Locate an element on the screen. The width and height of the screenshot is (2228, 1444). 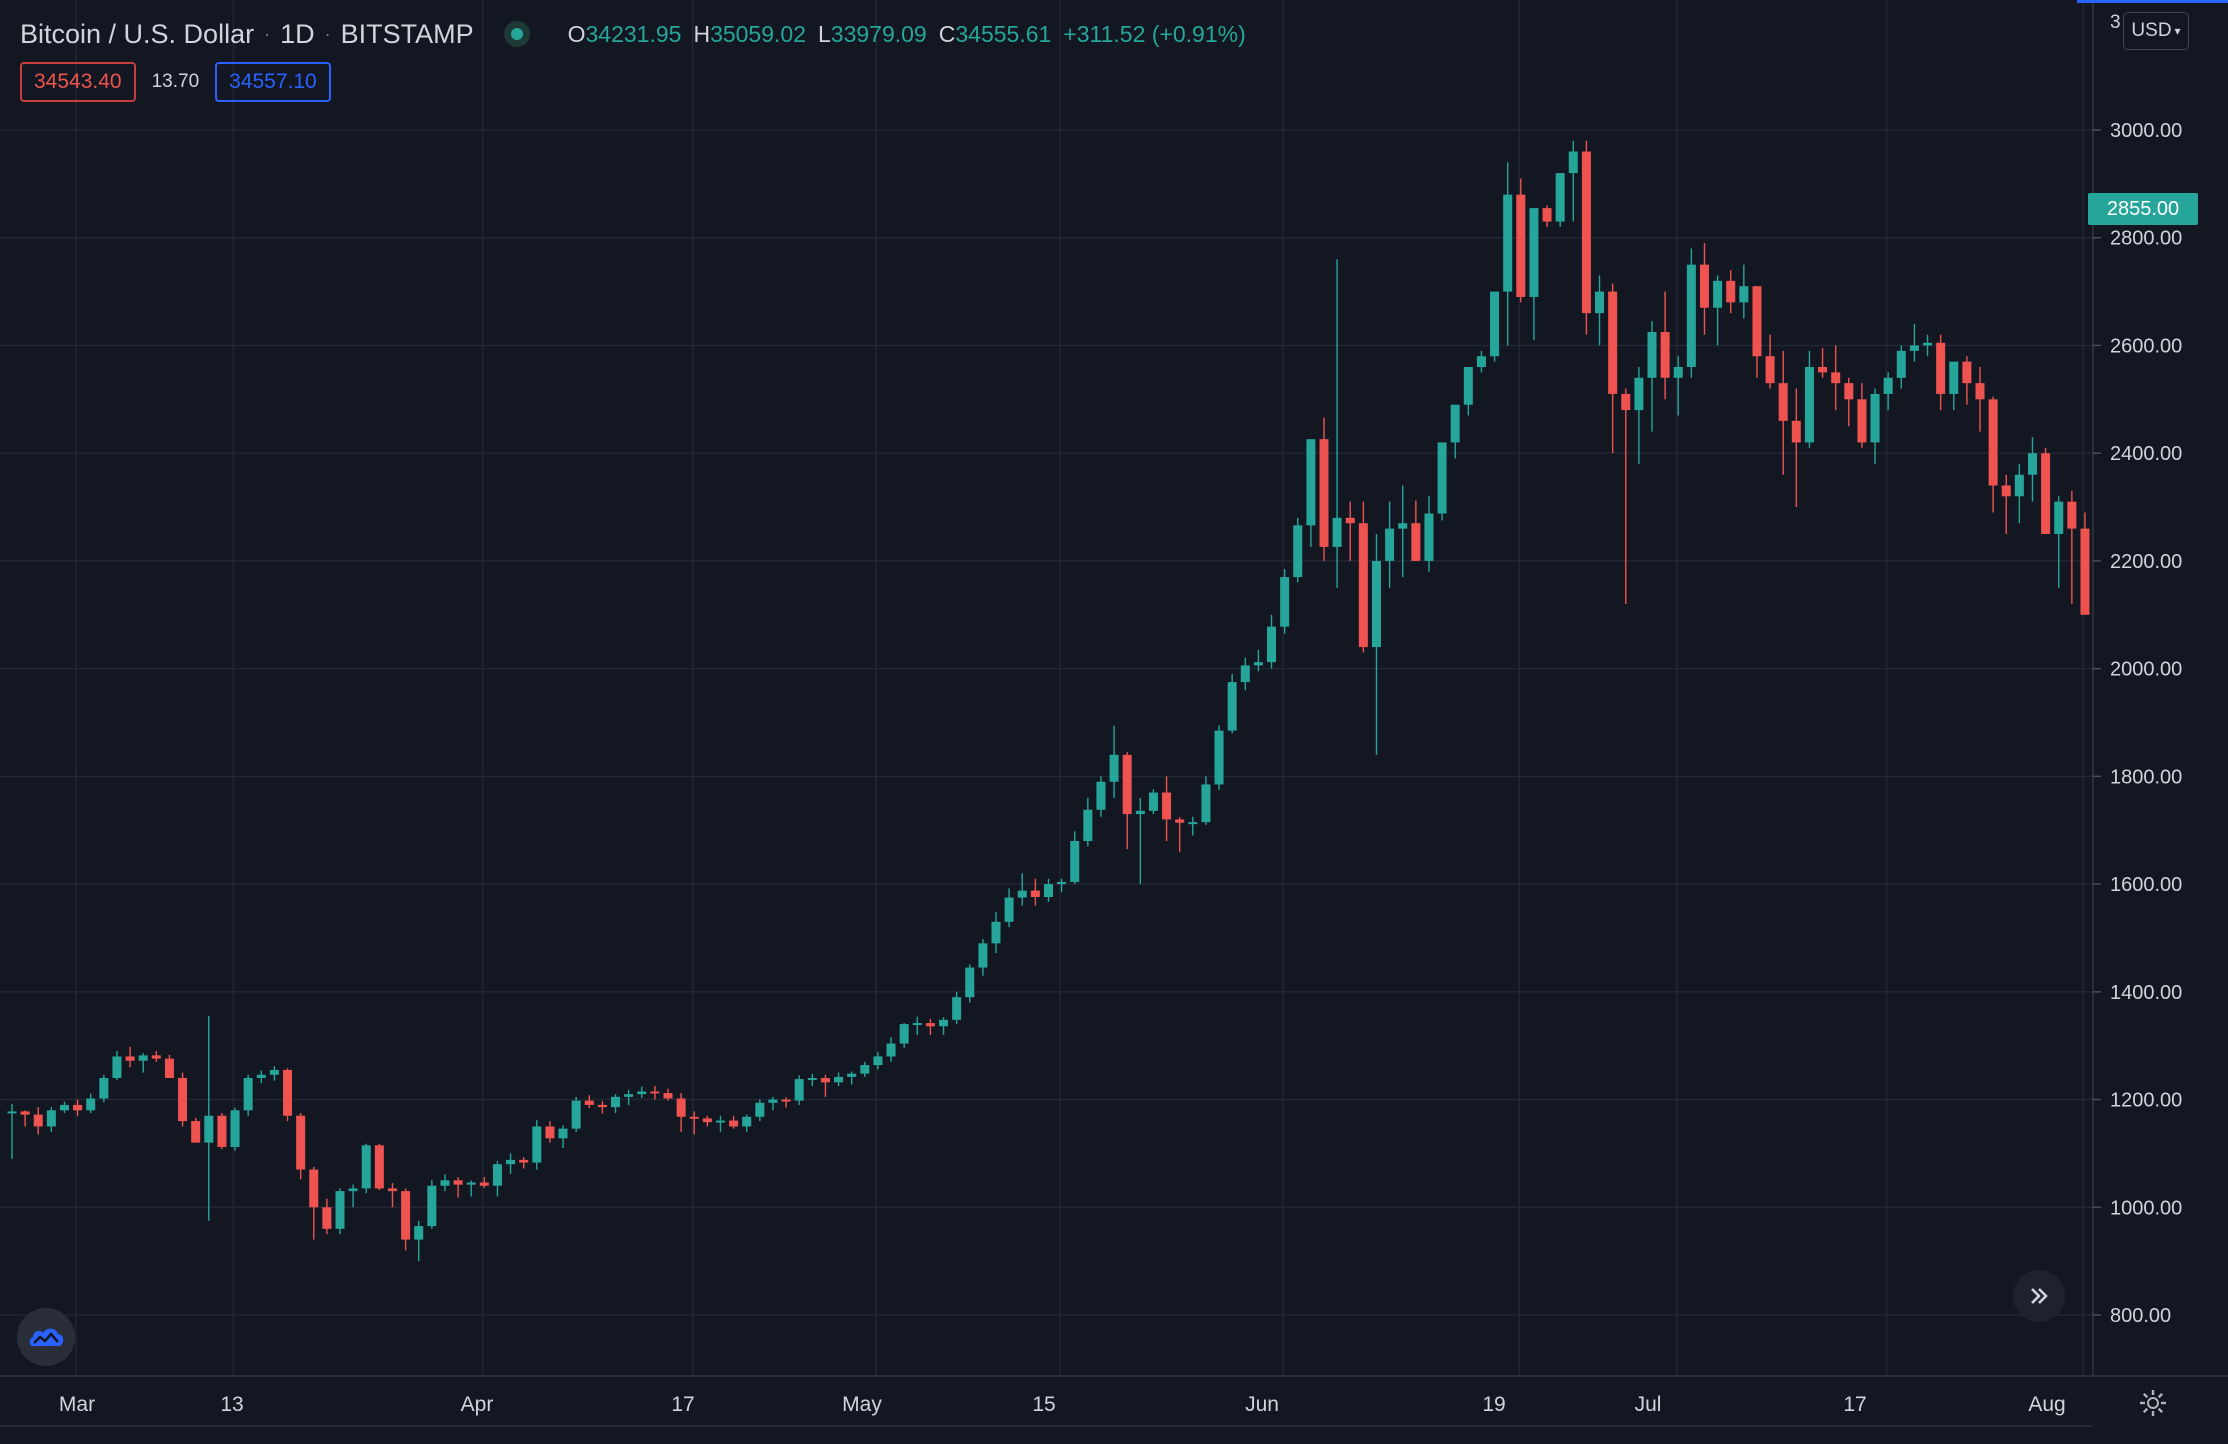
symbol-title: Bitcoin / U.S. Dollar is located at coordinates (137, 33).